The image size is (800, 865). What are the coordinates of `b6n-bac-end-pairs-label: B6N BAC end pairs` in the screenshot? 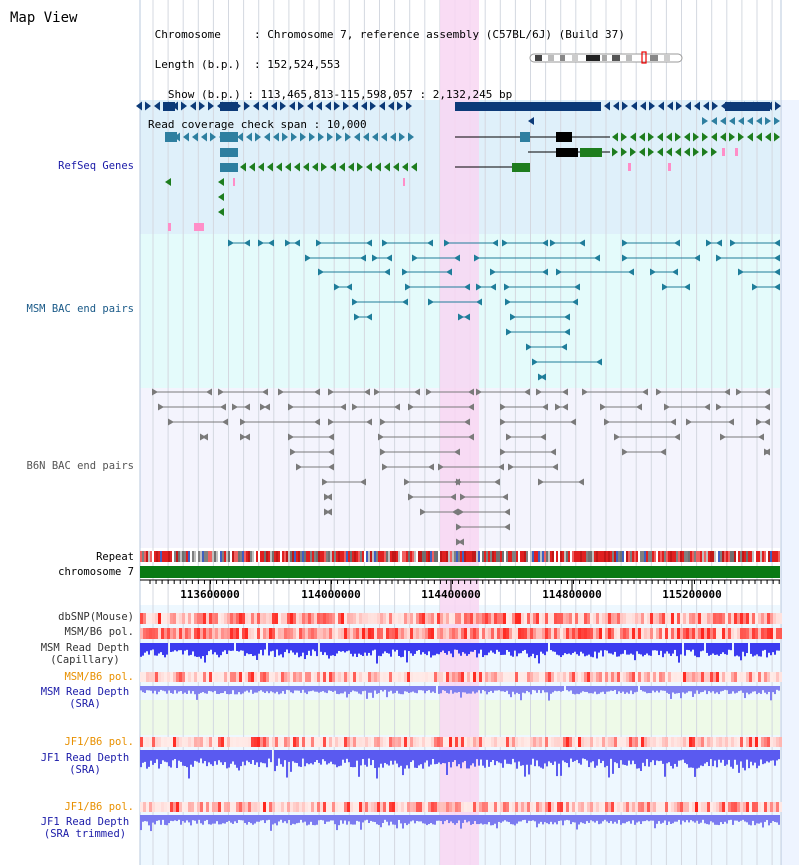 It's located at (80, 466).